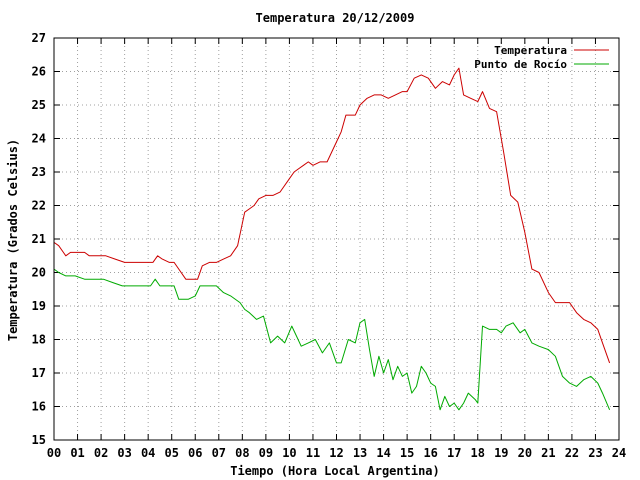  What do you see at coordinates (39, 239) in the screenshot?
I see `y-tick-label: 21` at bounding box center [39, 239].